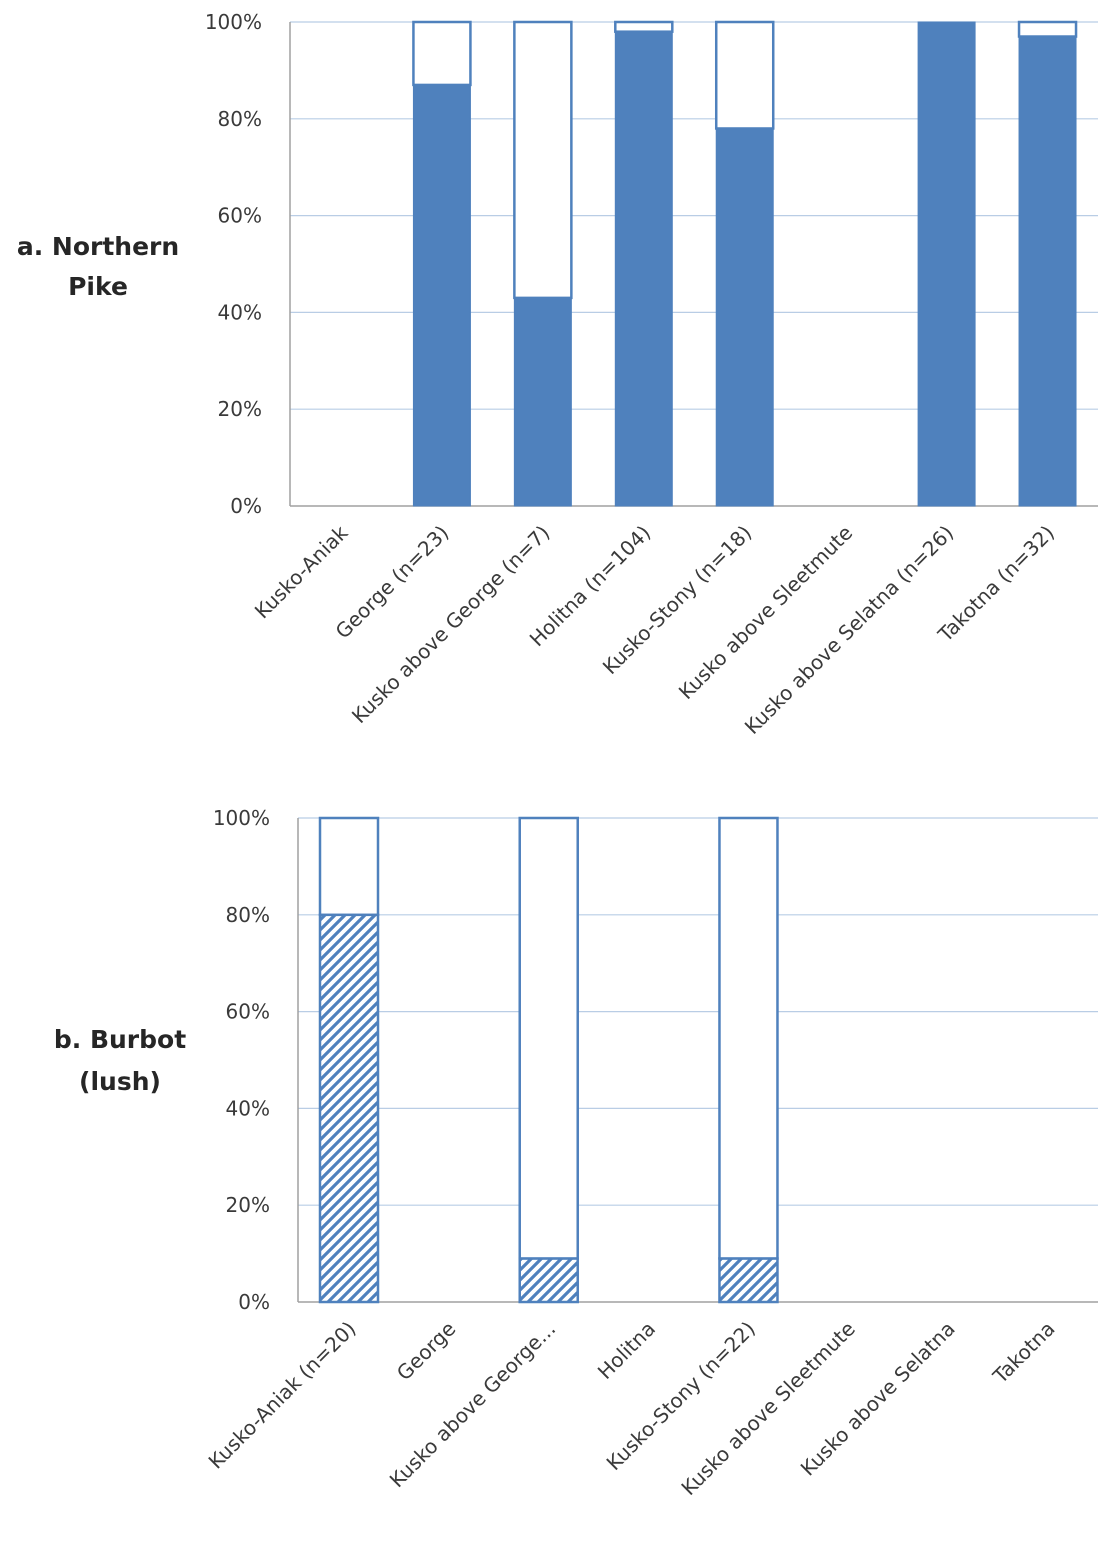 The width and height of the screenshot is (1098, 1555). What do you see at coordinates (1023, 1353) in the screenshot?
I see `x-tick-label: Takotna` at bounding box center [1023, 1353].